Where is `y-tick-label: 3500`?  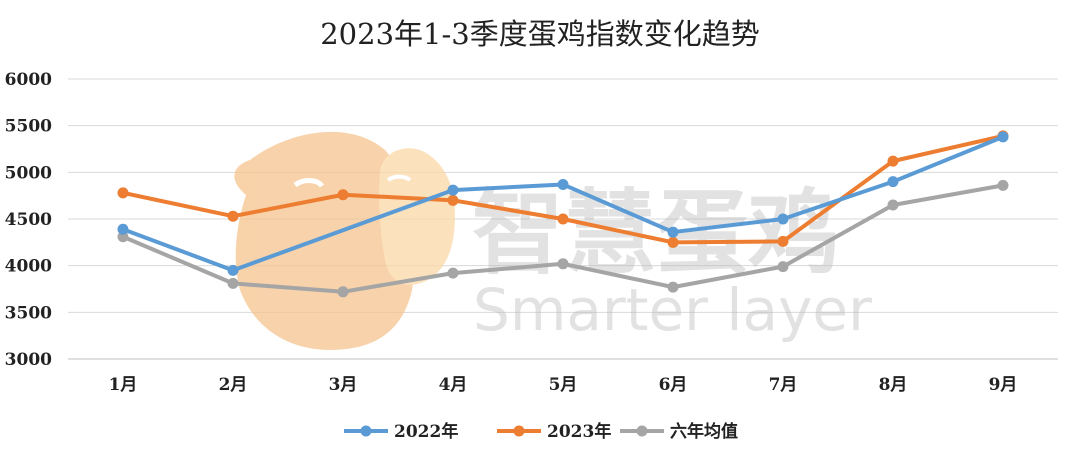
y-tick-label: 3500 is located at coordinates (28, 313).